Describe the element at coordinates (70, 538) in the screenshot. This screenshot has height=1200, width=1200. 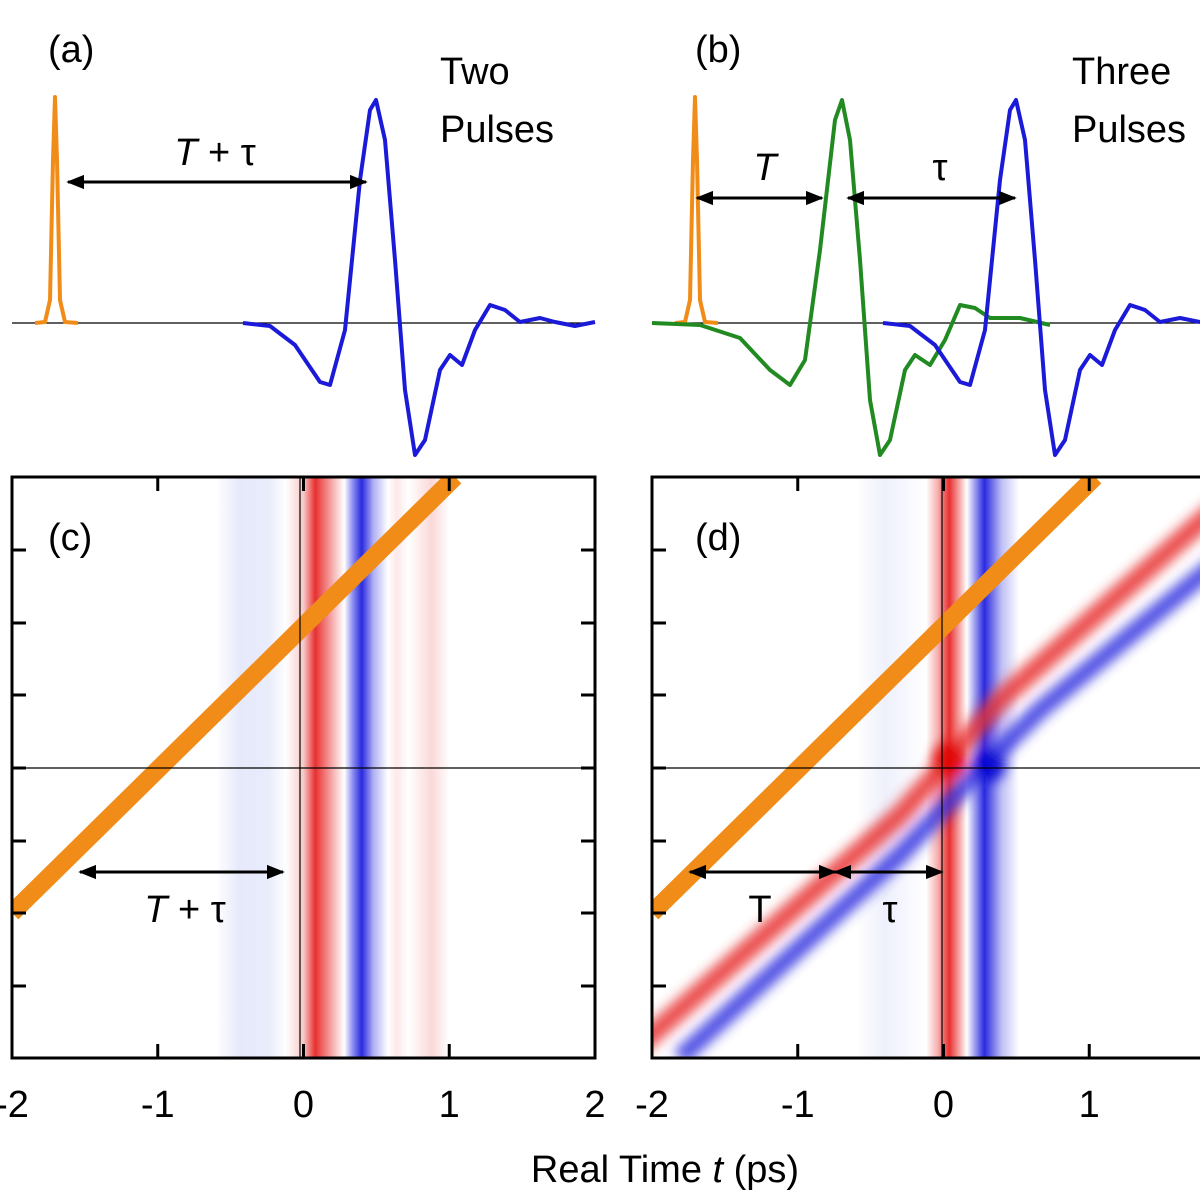
I see `panel-label: (c)` at that location.